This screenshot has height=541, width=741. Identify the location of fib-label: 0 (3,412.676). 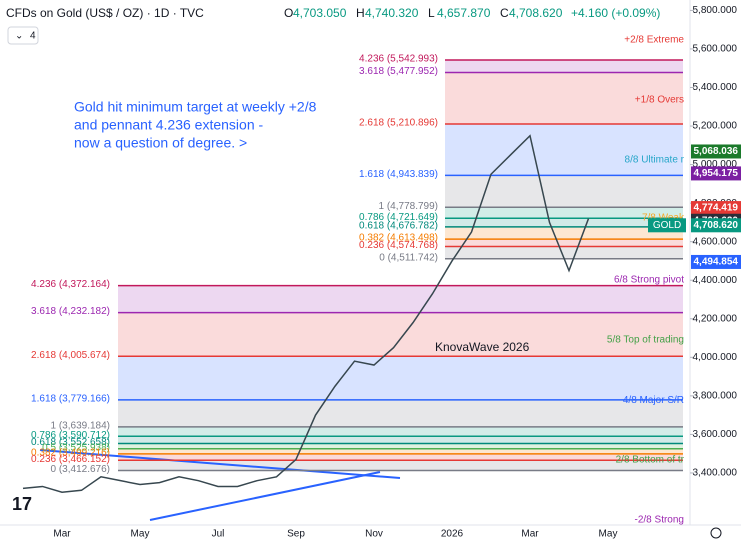
(81, 469).